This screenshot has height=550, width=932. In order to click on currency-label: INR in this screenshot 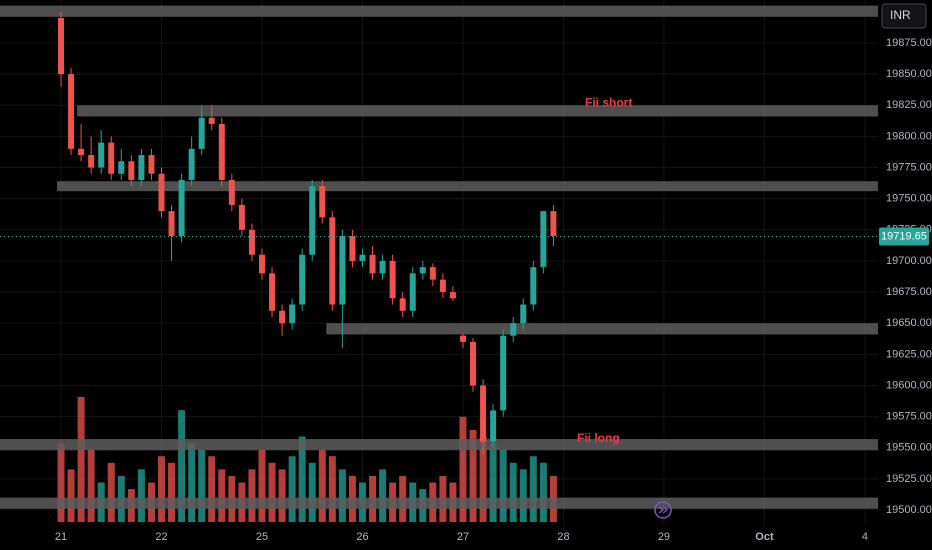, I will do `click(900, 15)`.